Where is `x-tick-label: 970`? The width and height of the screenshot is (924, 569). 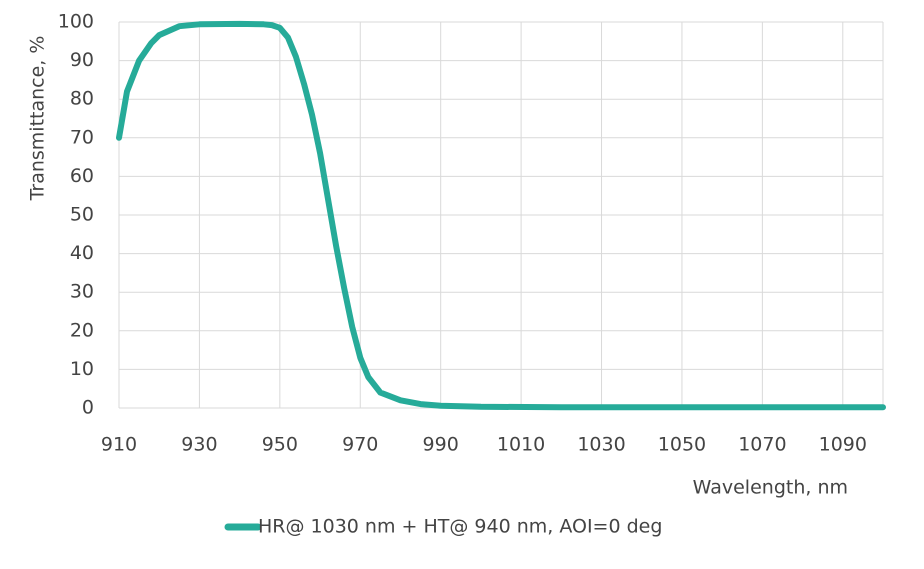
x-tick-label: 970 is located at coordinates (360, 445).